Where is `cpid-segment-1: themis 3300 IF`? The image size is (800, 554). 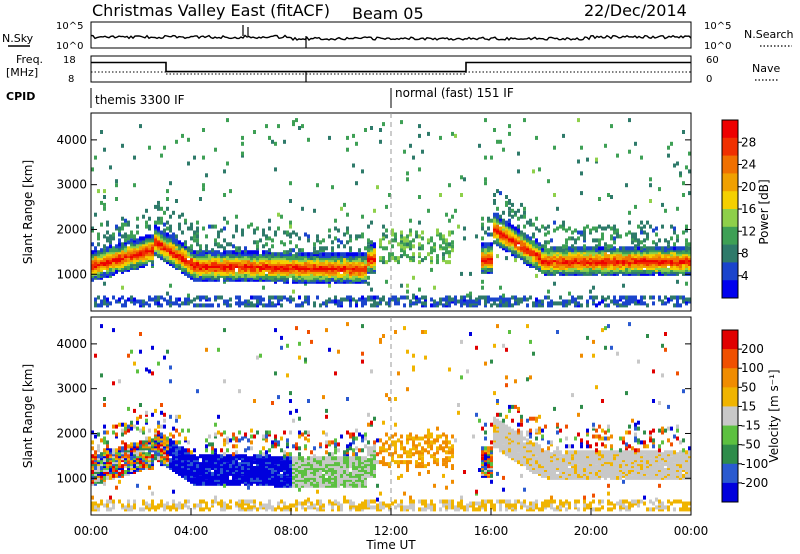
cpid-segment-1: themis 3300 IF is located at coordinates (140, 100).